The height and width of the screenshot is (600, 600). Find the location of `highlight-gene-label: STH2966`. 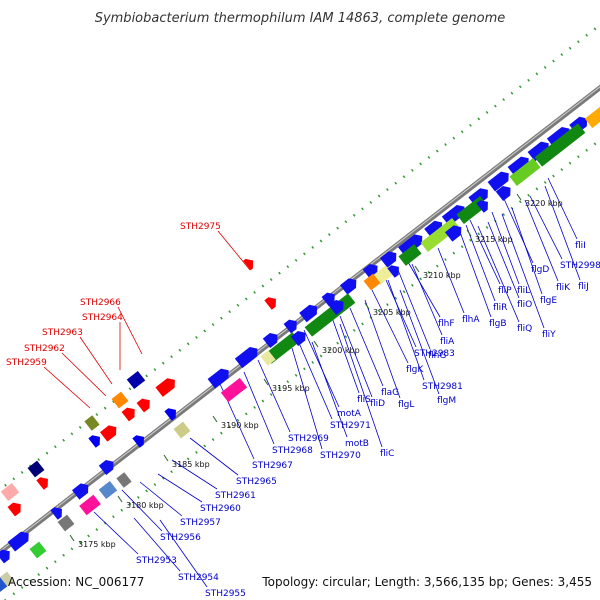

highlight-gene-label: STH2966 is located at coordinates (100, 303).